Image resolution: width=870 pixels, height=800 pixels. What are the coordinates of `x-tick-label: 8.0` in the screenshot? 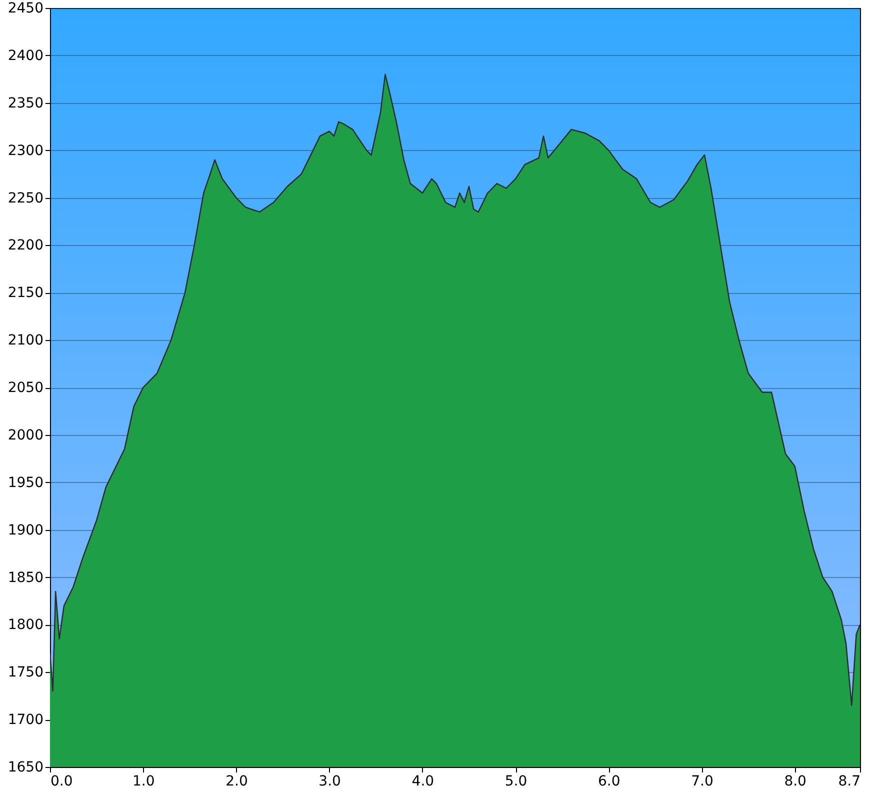 It's located at (795, 782).